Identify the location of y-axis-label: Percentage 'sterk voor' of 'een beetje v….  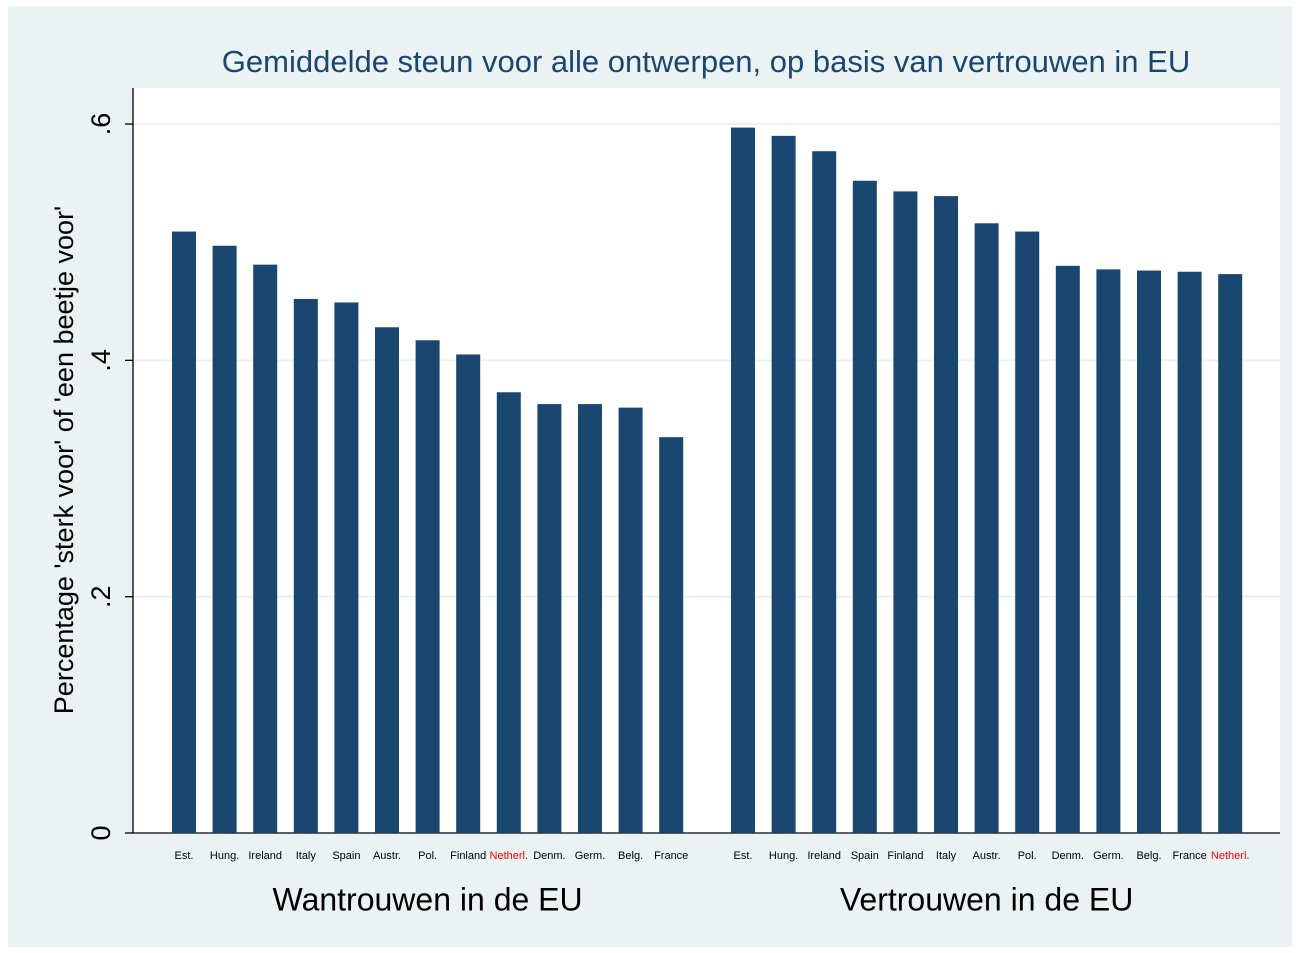
(64, 460).